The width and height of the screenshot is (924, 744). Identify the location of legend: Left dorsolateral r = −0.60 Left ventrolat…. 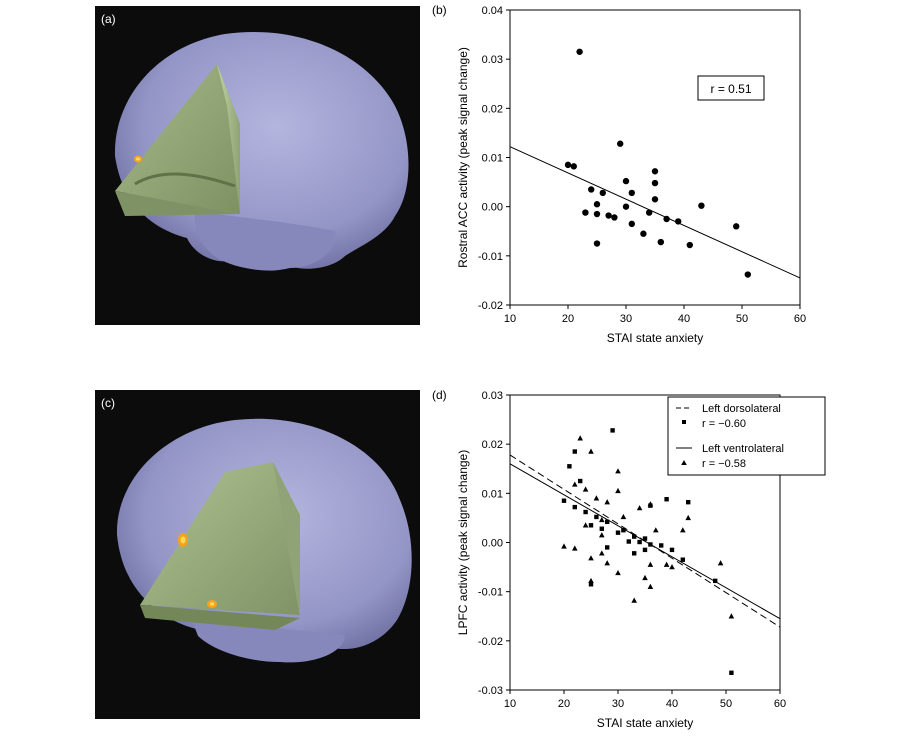
(746, 436).